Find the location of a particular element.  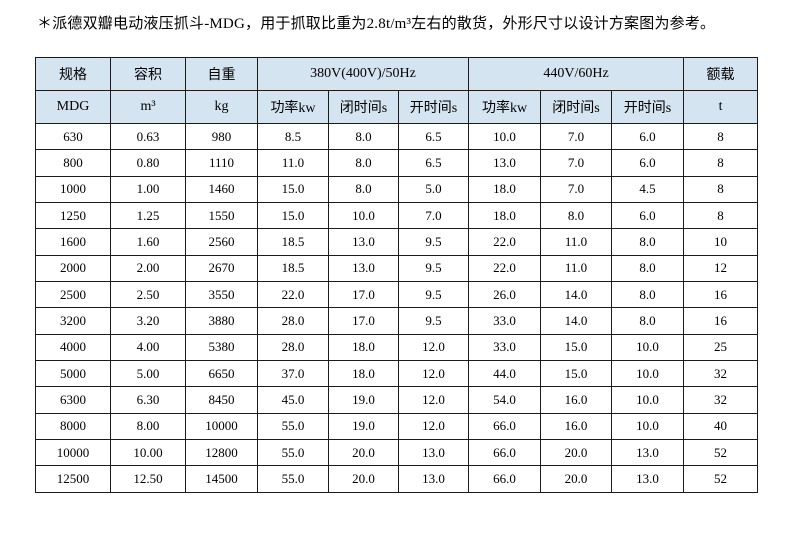

table-row: 800 0.80 1110 11.0 8.0 6.5 13.0 7.0 6.0 8 is located at coordinates (397, 163).